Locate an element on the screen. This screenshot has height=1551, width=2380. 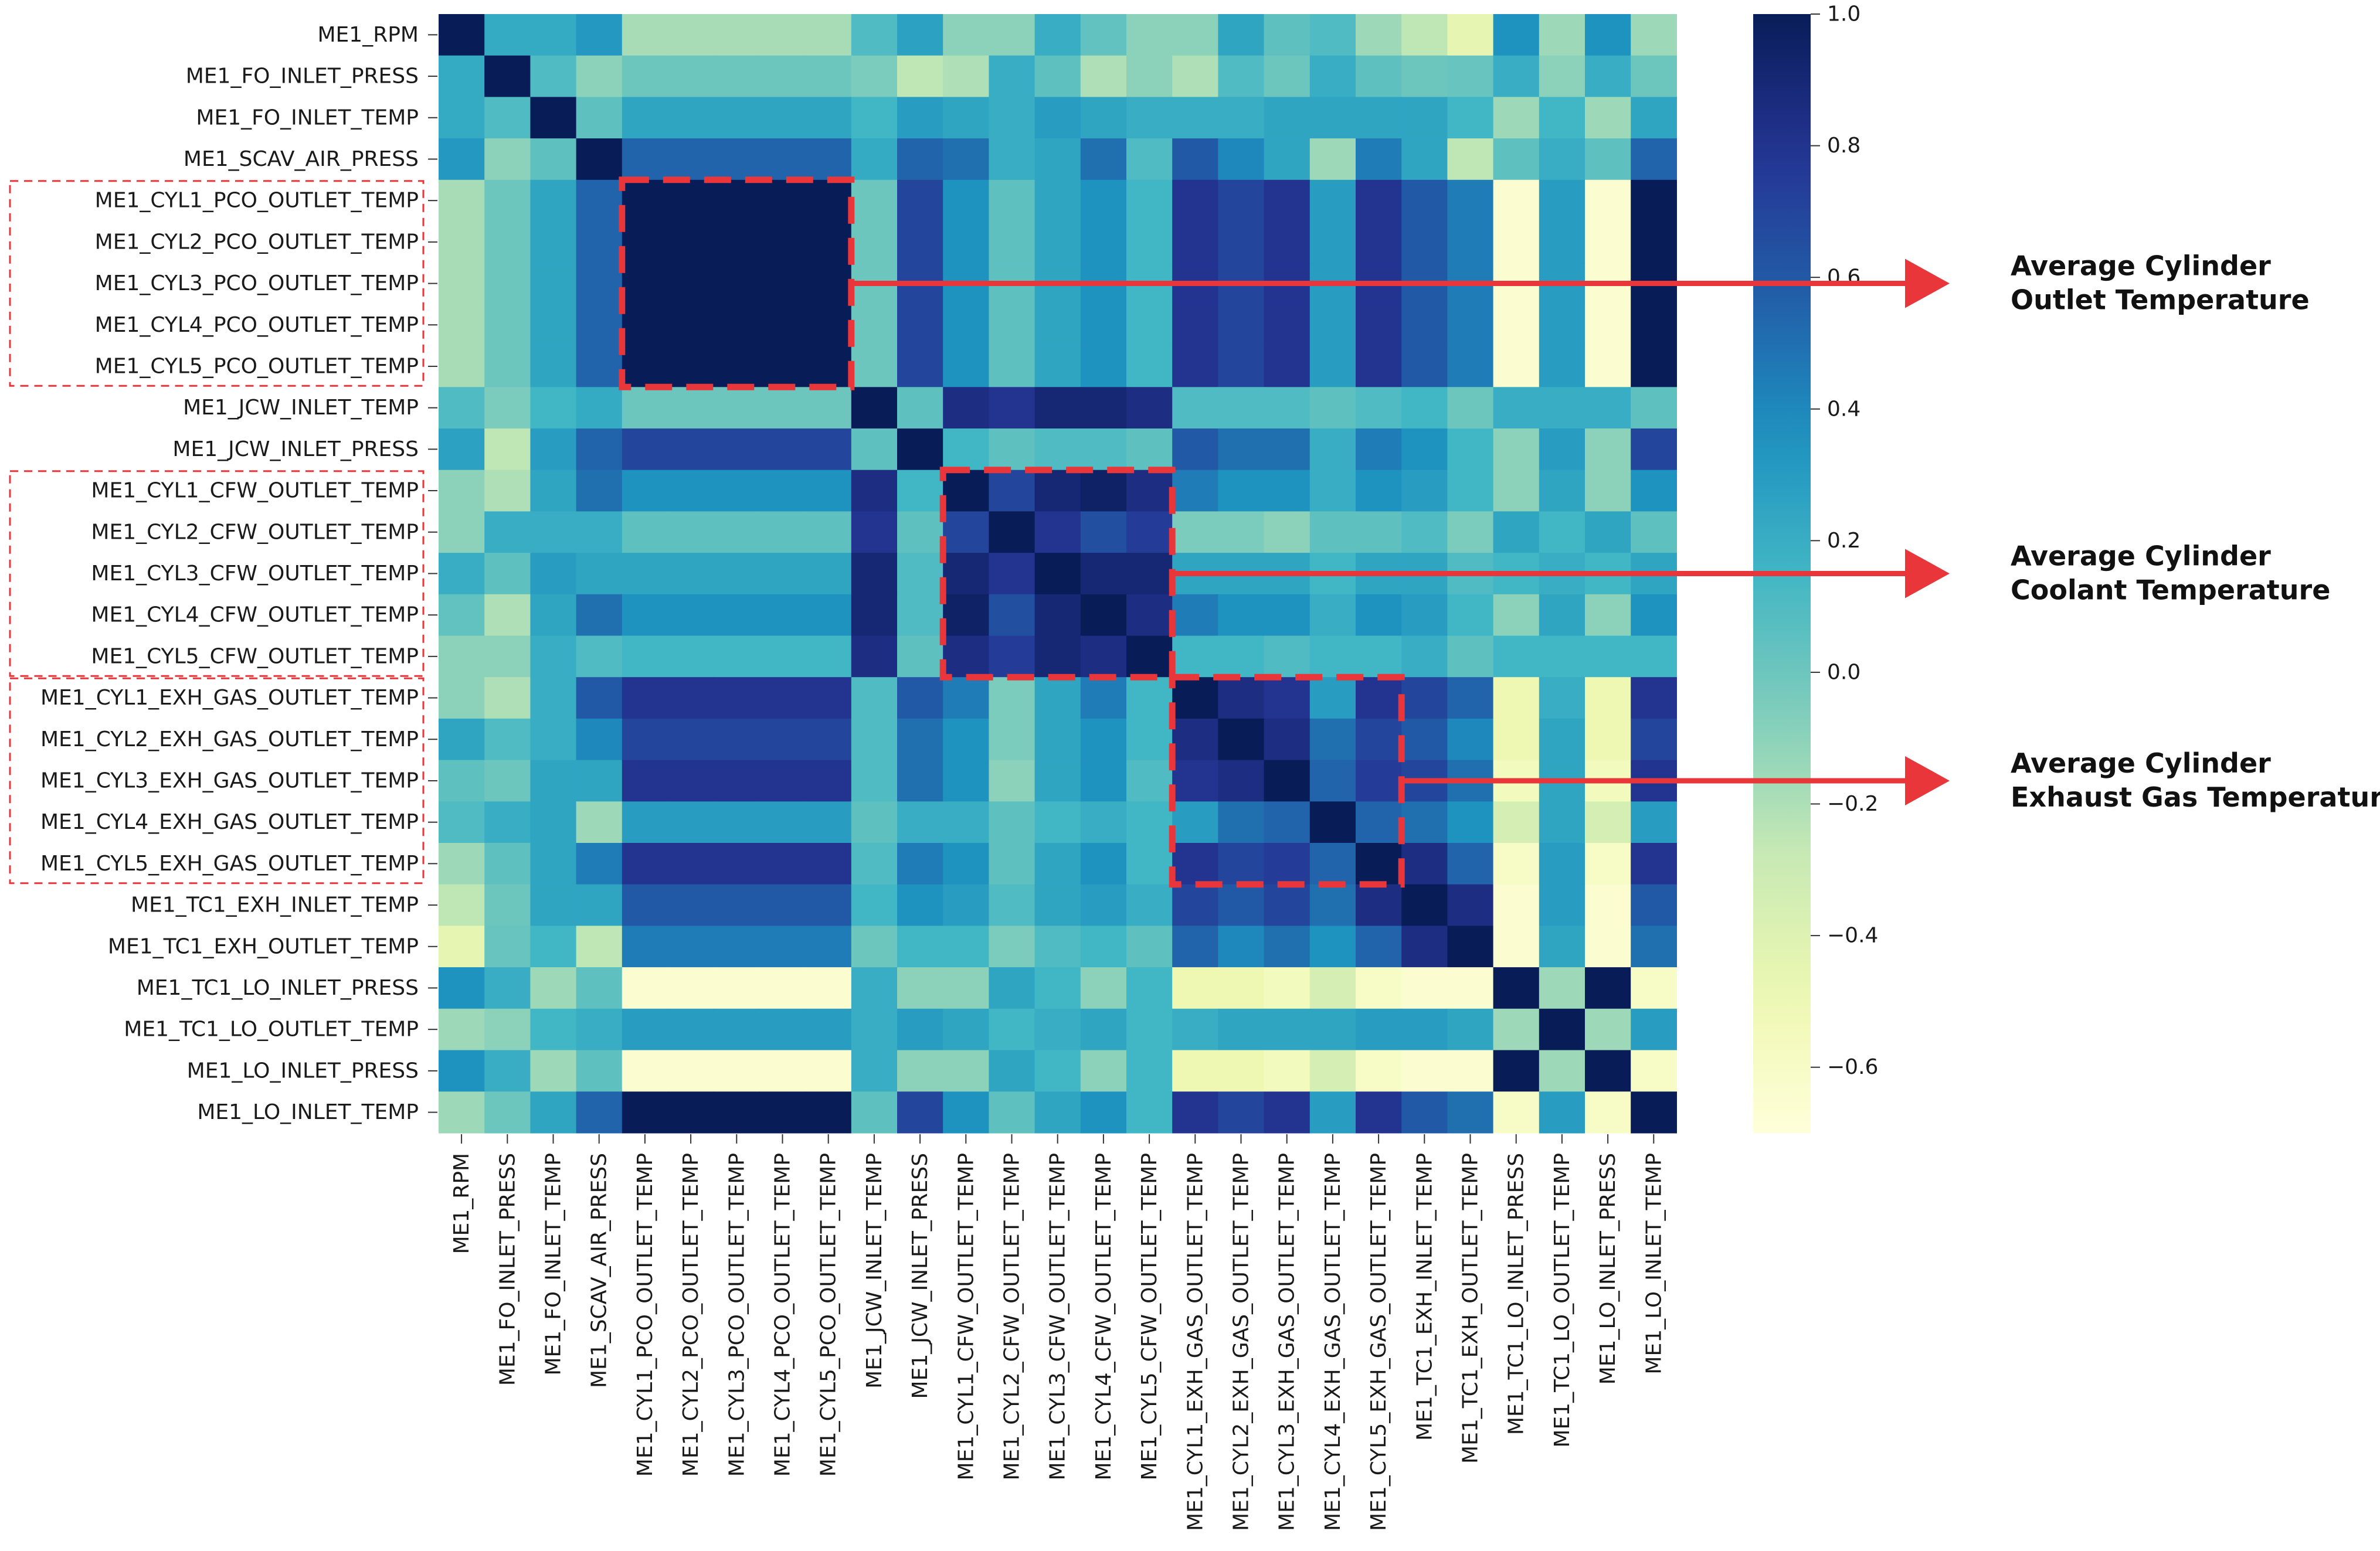
column-label: ME1_CYL1_EXH_GAS_OUTLET_TEMP is located at coordinates (1195, 1342).